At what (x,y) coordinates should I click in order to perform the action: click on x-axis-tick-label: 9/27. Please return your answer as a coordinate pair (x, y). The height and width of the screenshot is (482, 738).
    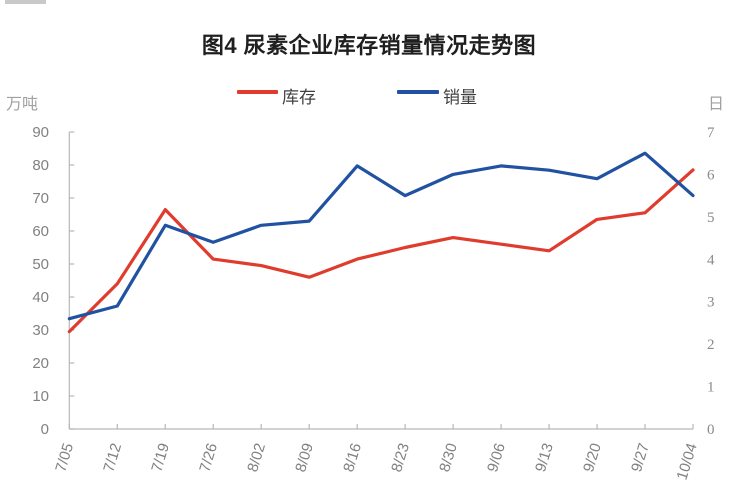
    Looking at the image, I should click on (640, 457).